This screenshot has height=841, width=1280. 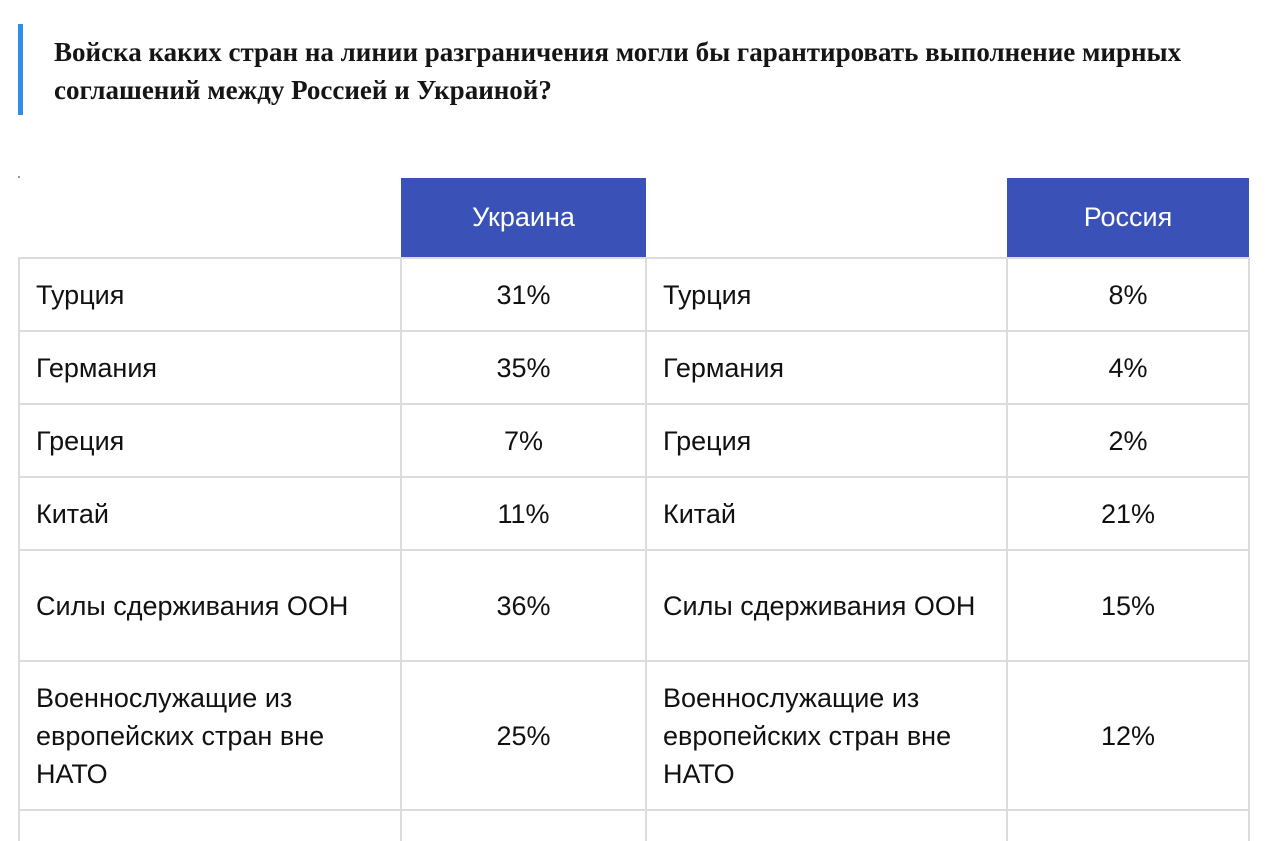 What do you see at coordinates (1128, 218) in the screenshot?
I see `header-russia: Россия` at bounding box center [1128, 218].